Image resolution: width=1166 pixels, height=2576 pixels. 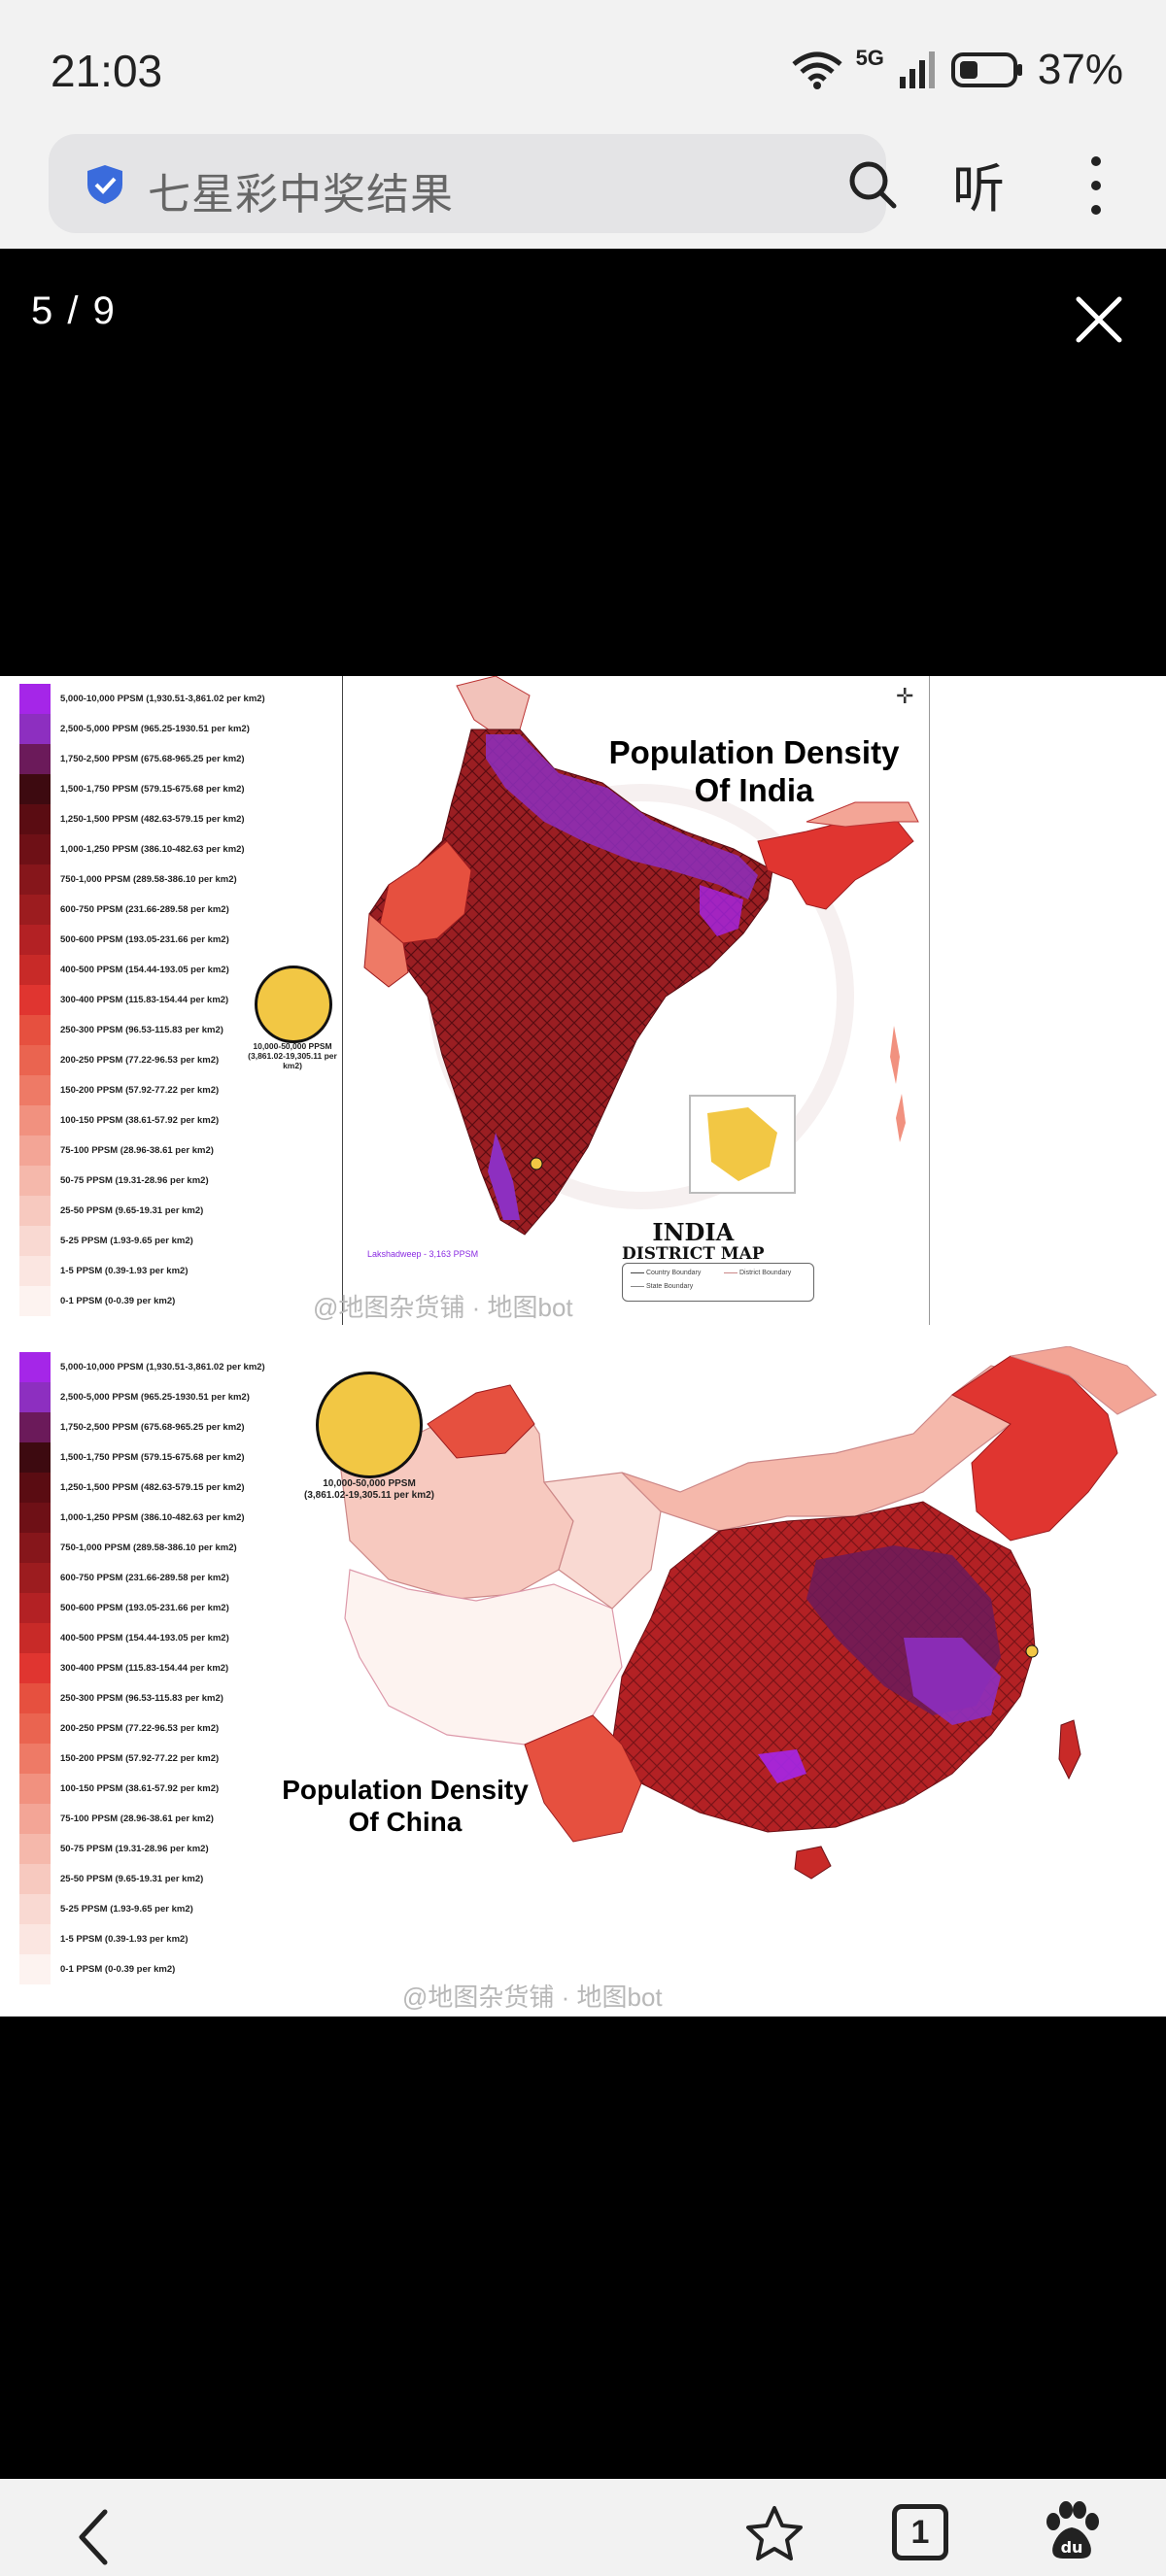 What do you see at coordinates (835, 863) in the screenshot?
I see `india-northeast` at bounding box center [835, 863].